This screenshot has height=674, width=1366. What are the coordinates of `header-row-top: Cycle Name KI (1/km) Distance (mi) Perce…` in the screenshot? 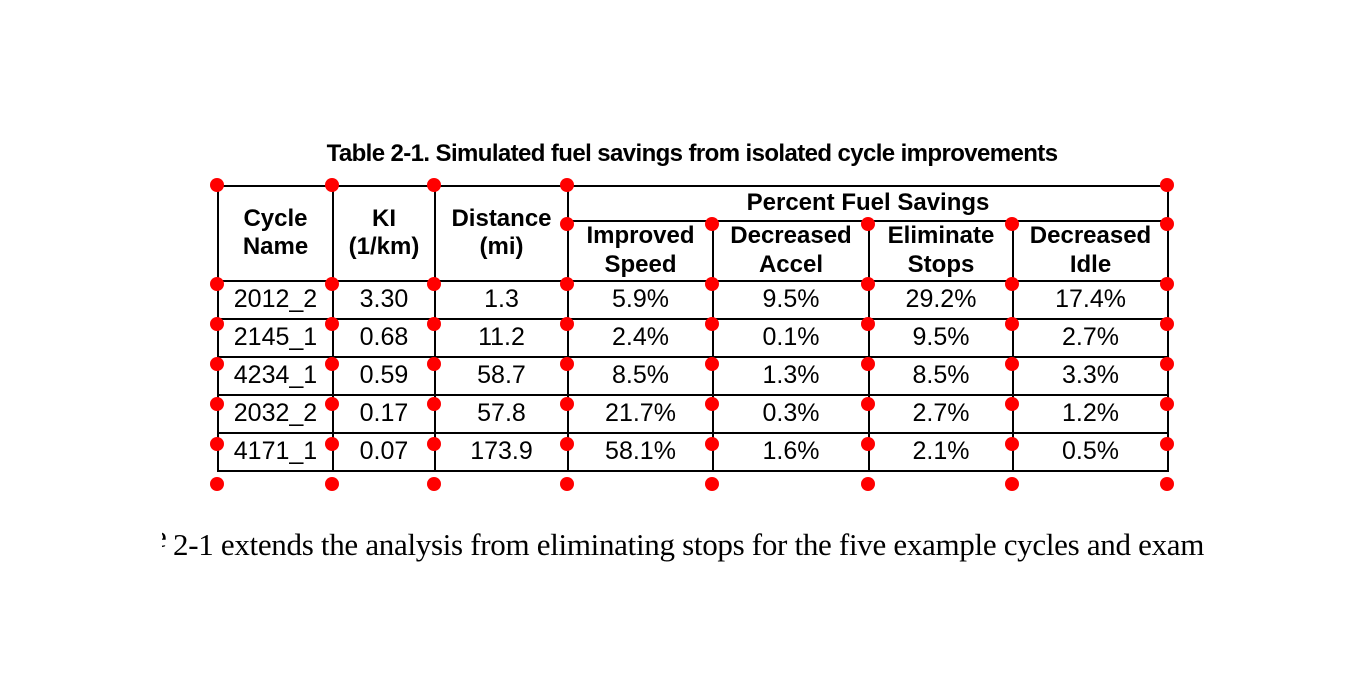 It's located at (693, 233).